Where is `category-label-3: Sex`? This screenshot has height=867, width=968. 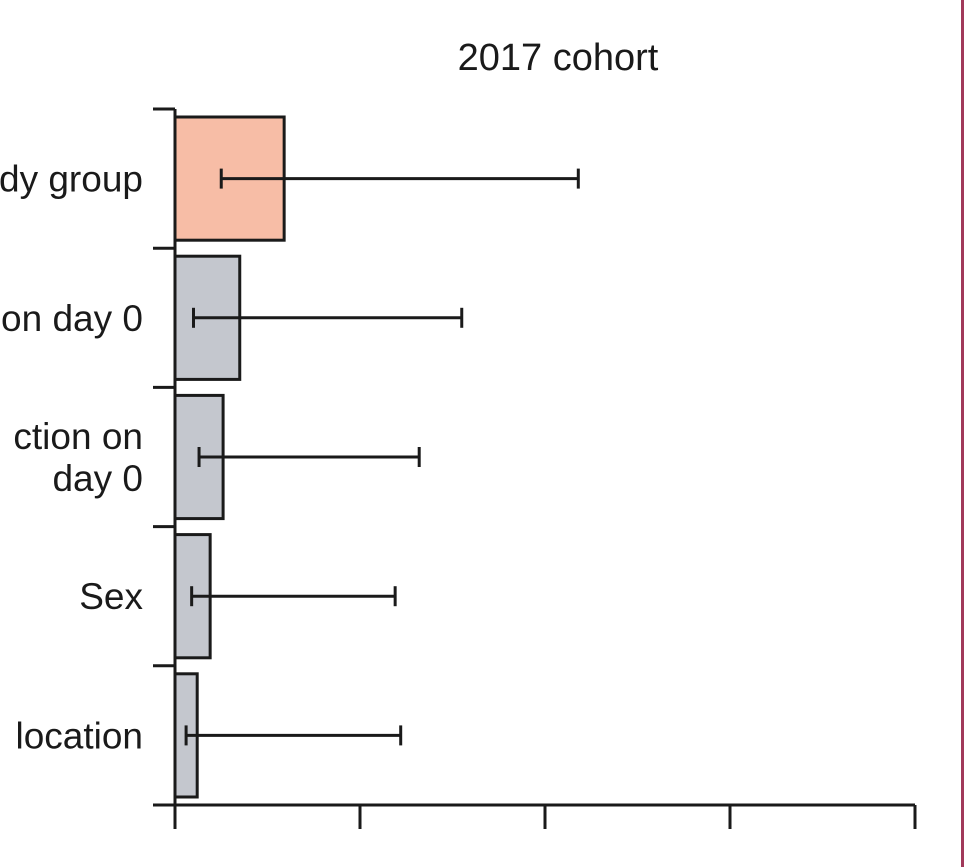 category-label-3: Sex is located at coordinates (111, 596).